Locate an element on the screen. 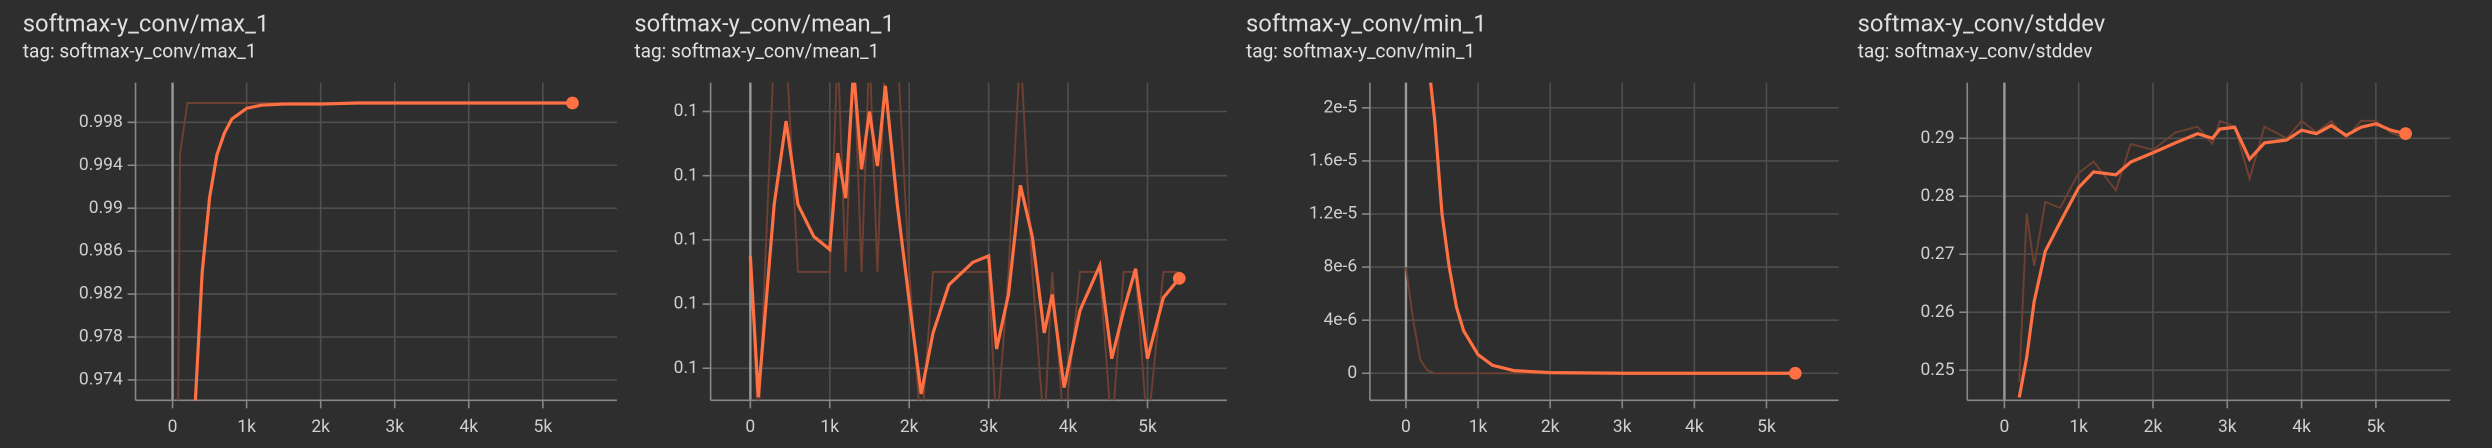  chart-subtitle: tag: softmax-y_conv/min_1 is located at coordinates (1360, 50).